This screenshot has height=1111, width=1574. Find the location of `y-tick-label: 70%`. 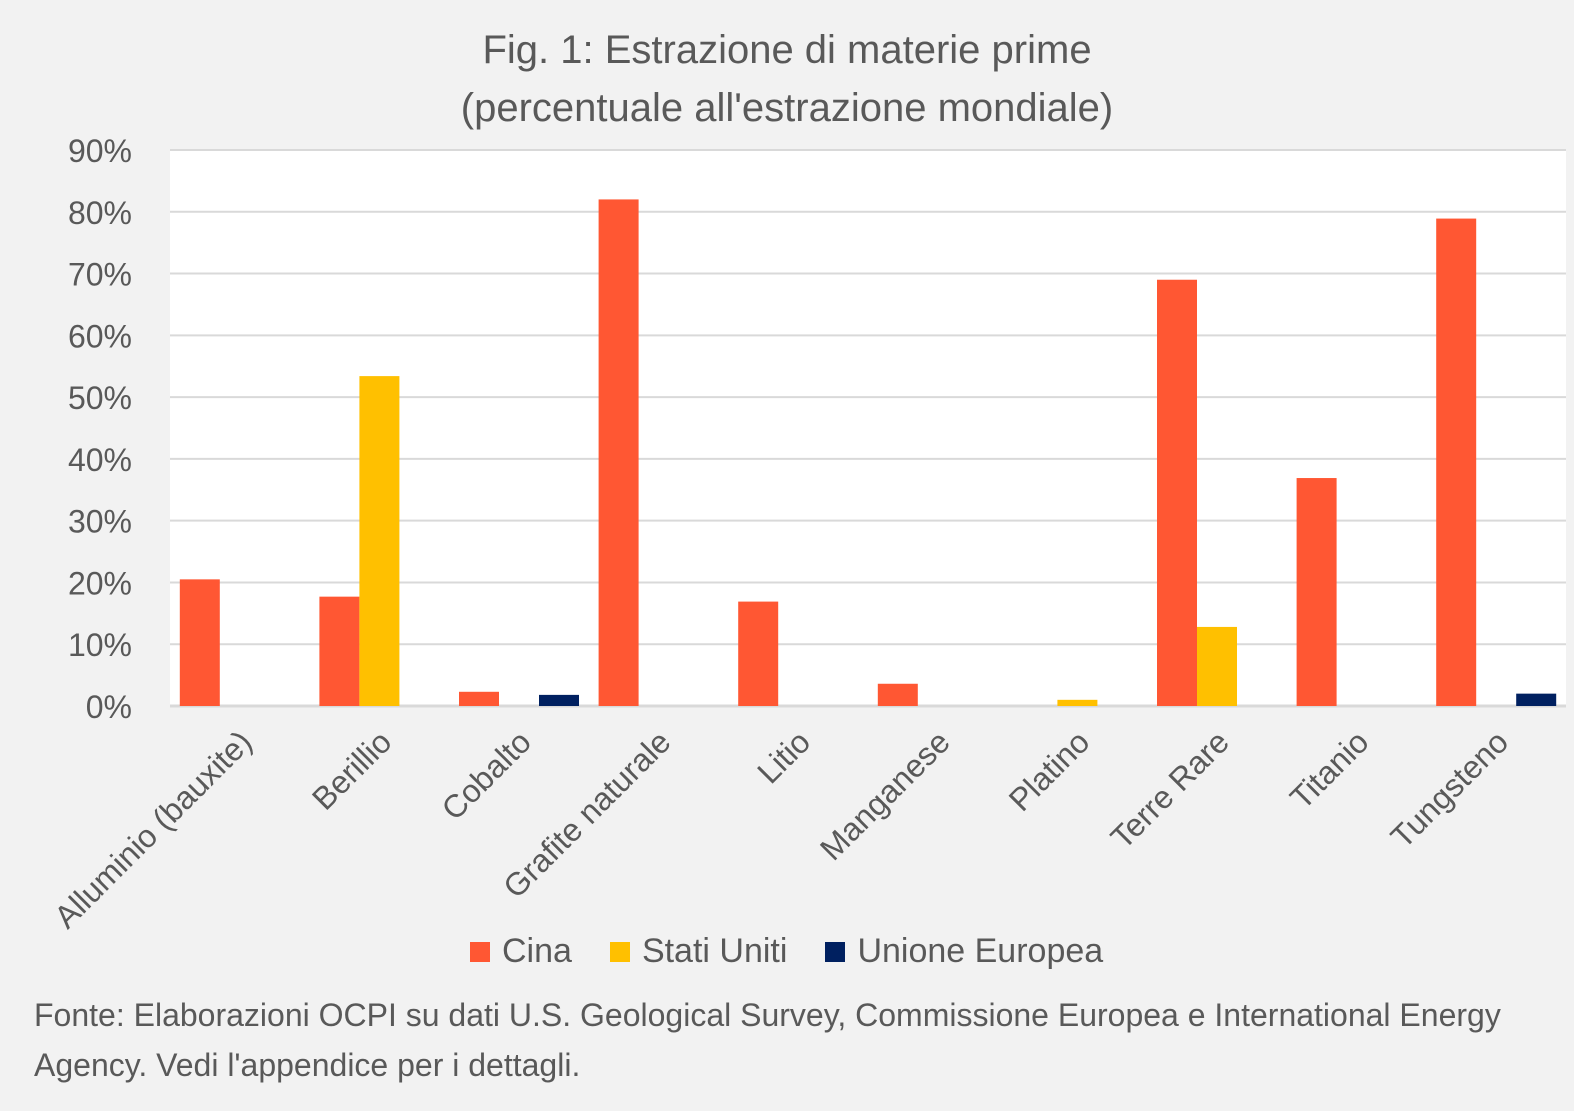

y-tick-label: 70% is located at coordinates (100, 275).